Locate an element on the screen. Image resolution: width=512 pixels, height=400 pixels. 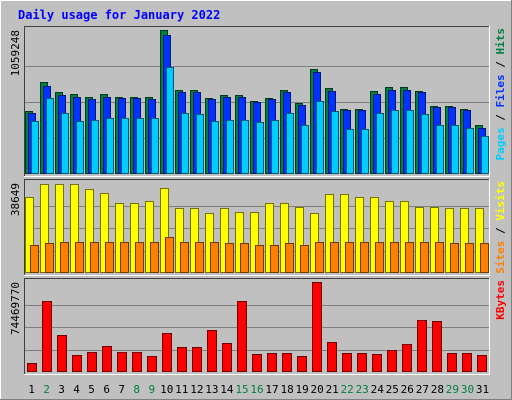
x-tick-label-day-4: 4 is located at coordinates (76, 389).